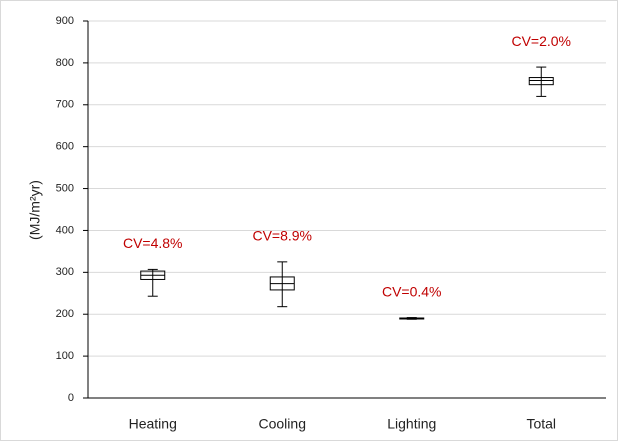 Image resolution: width=618 pixels, height=441 pixels. Describe the element at coordinates (153, 243) in the screenshot. I see `annotation: CV=4.8%` at that location.